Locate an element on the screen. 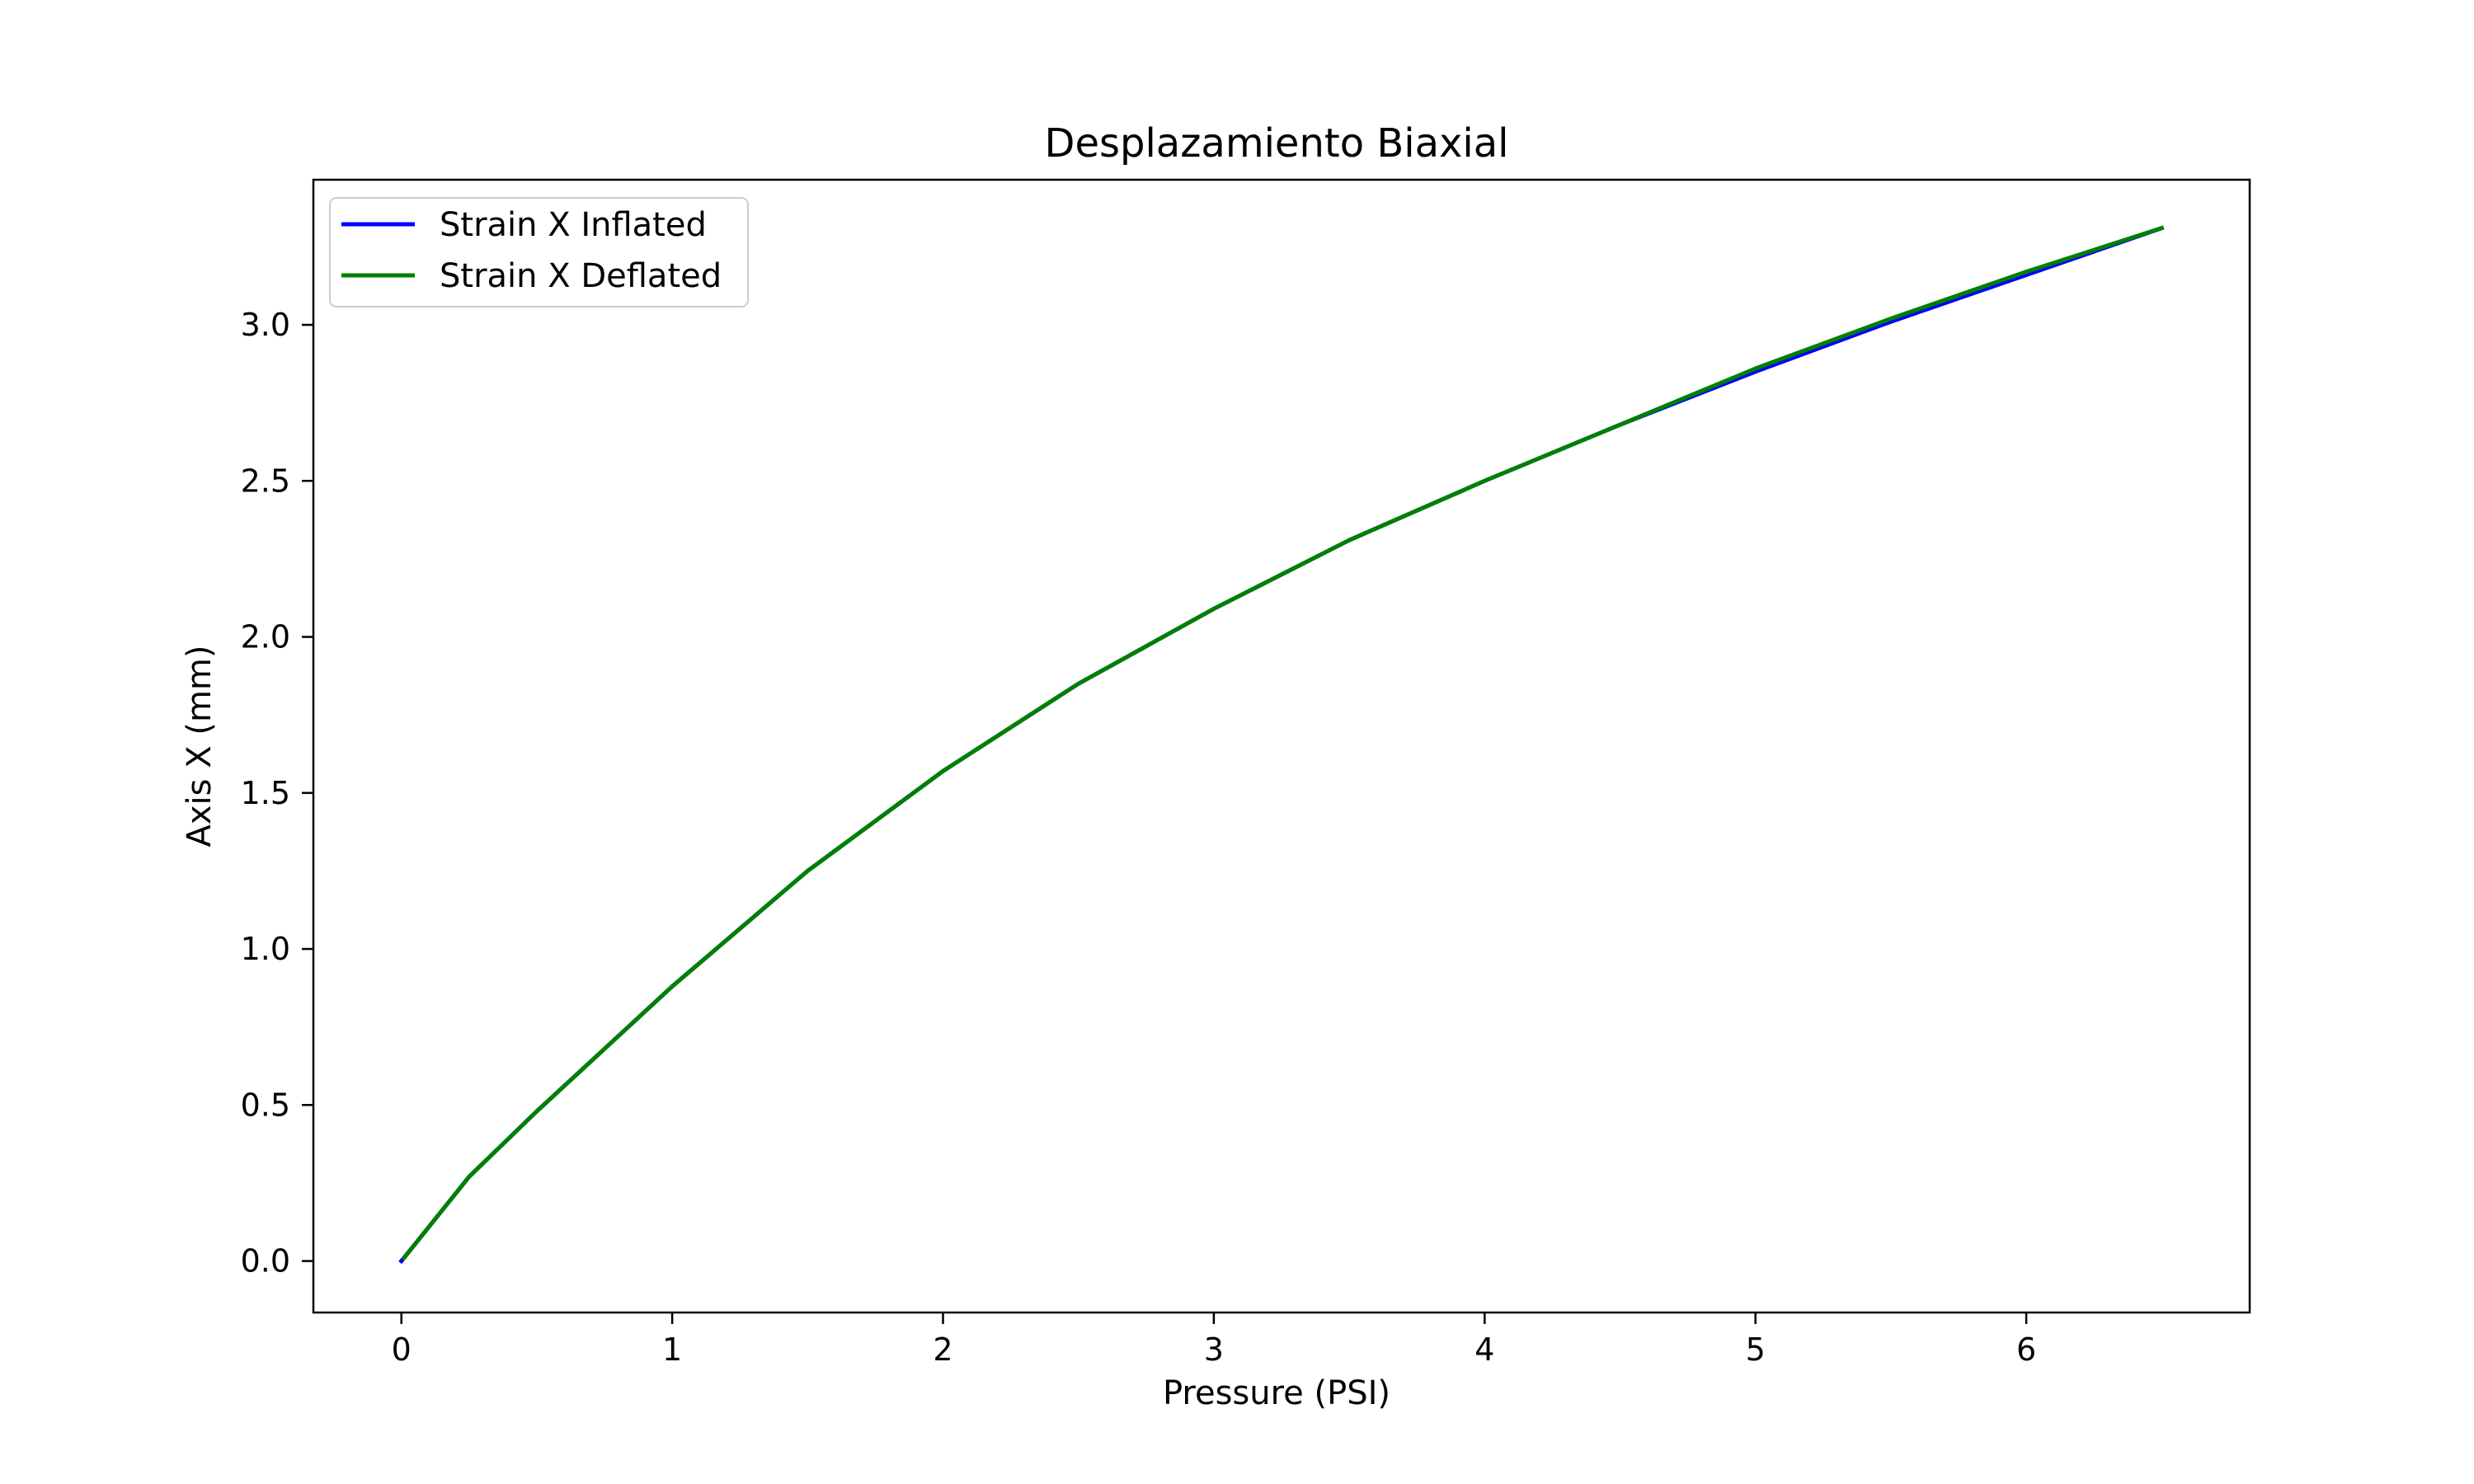 Image resolution: width=2474 pixels, height=1484 pixels. y-tick-label: 2.5 is located at coordinates (265, 481).